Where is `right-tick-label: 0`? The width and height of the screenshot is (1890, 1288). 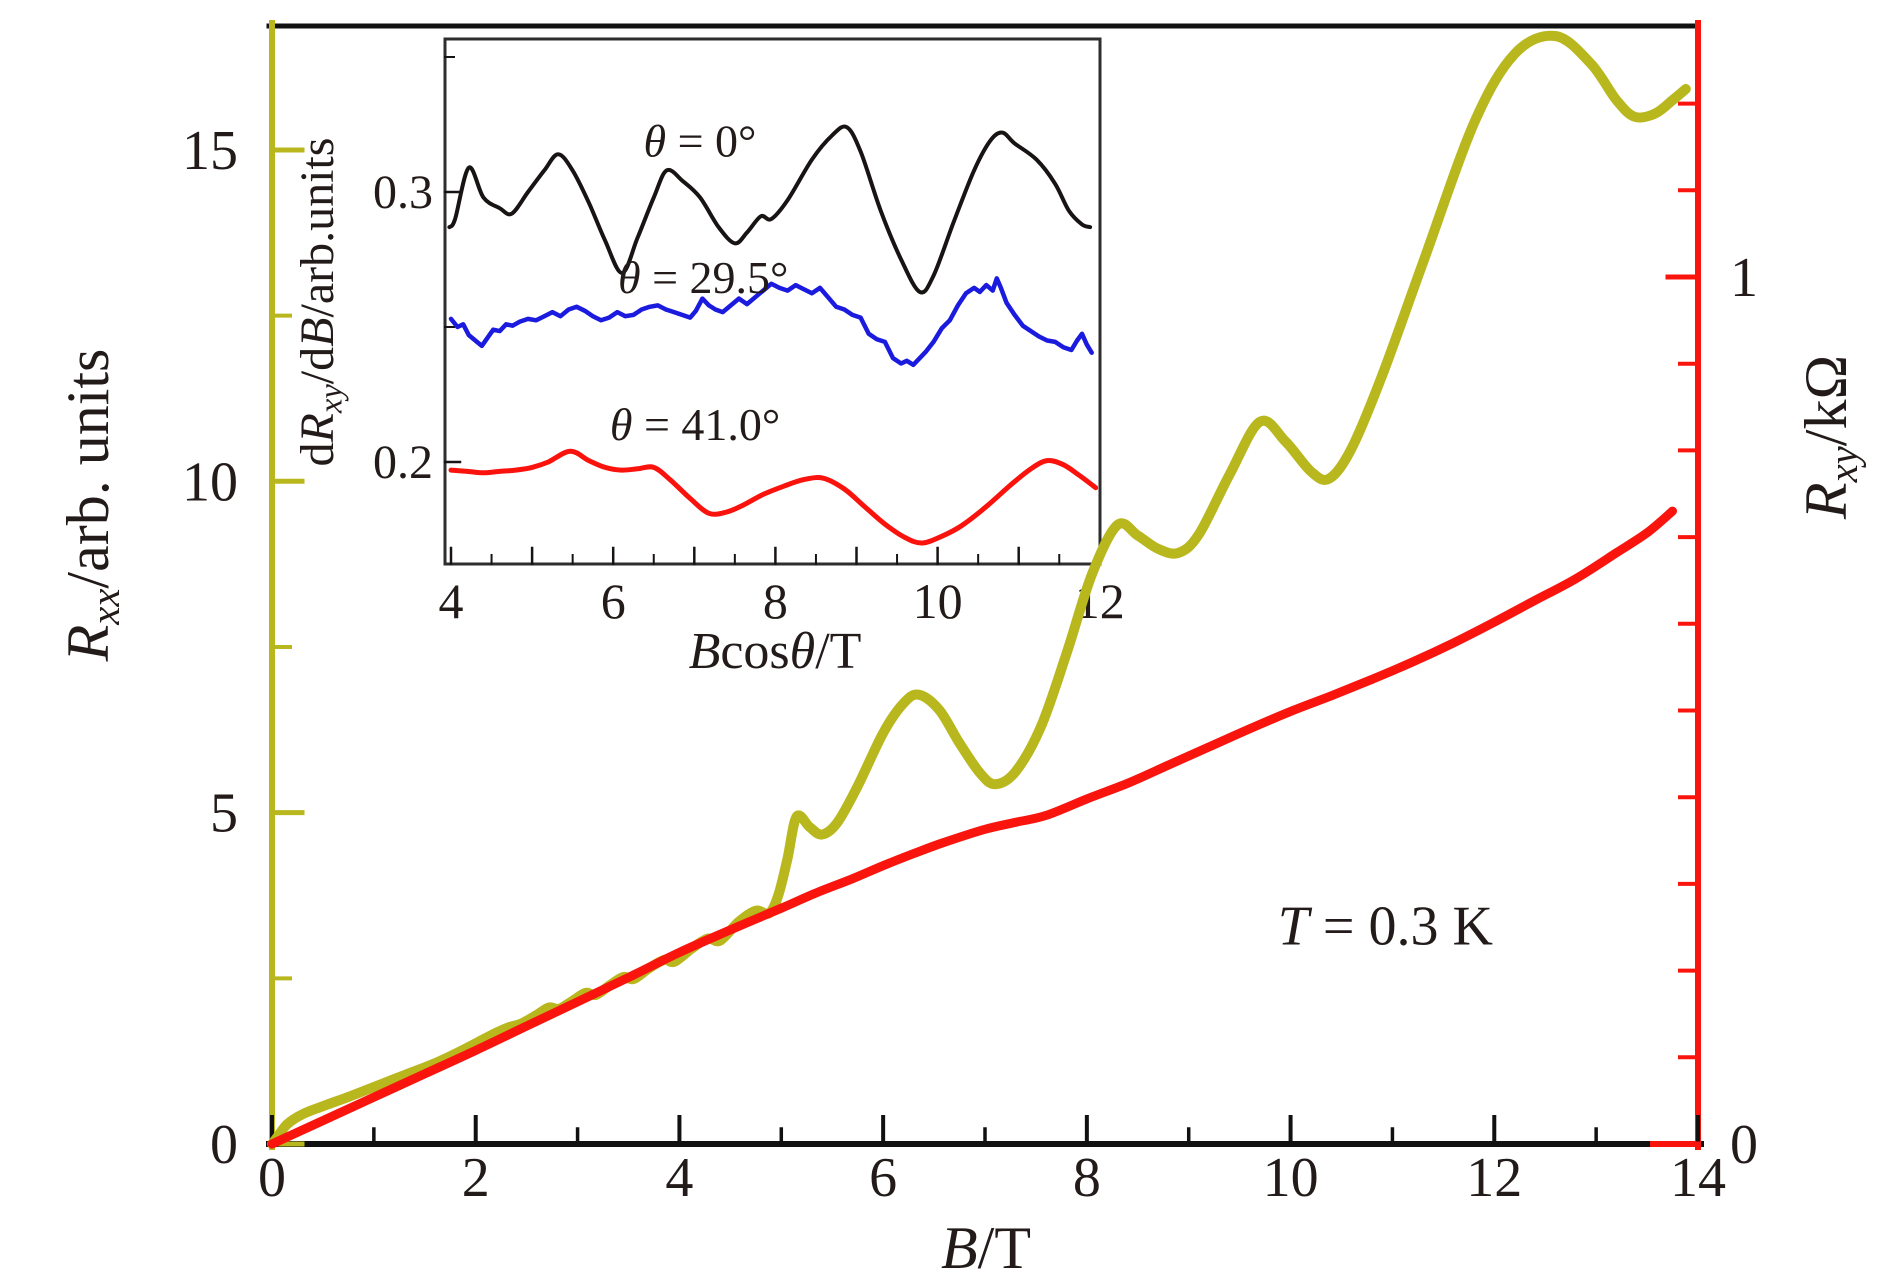
right-tick-label: 0 is located at coordinates (1744, 1145).